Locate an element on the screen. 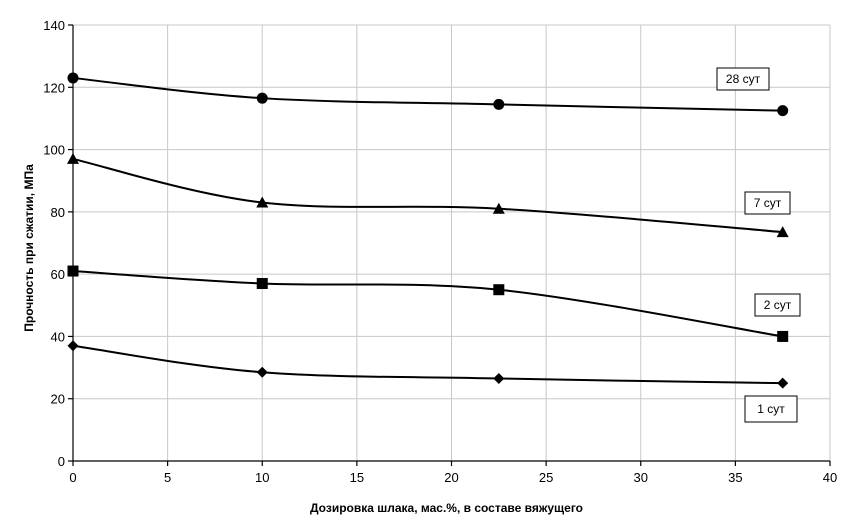 The height and width of the screenshot is (532, 859). x-tick-label: 25 is located at coordinates (546, 477).